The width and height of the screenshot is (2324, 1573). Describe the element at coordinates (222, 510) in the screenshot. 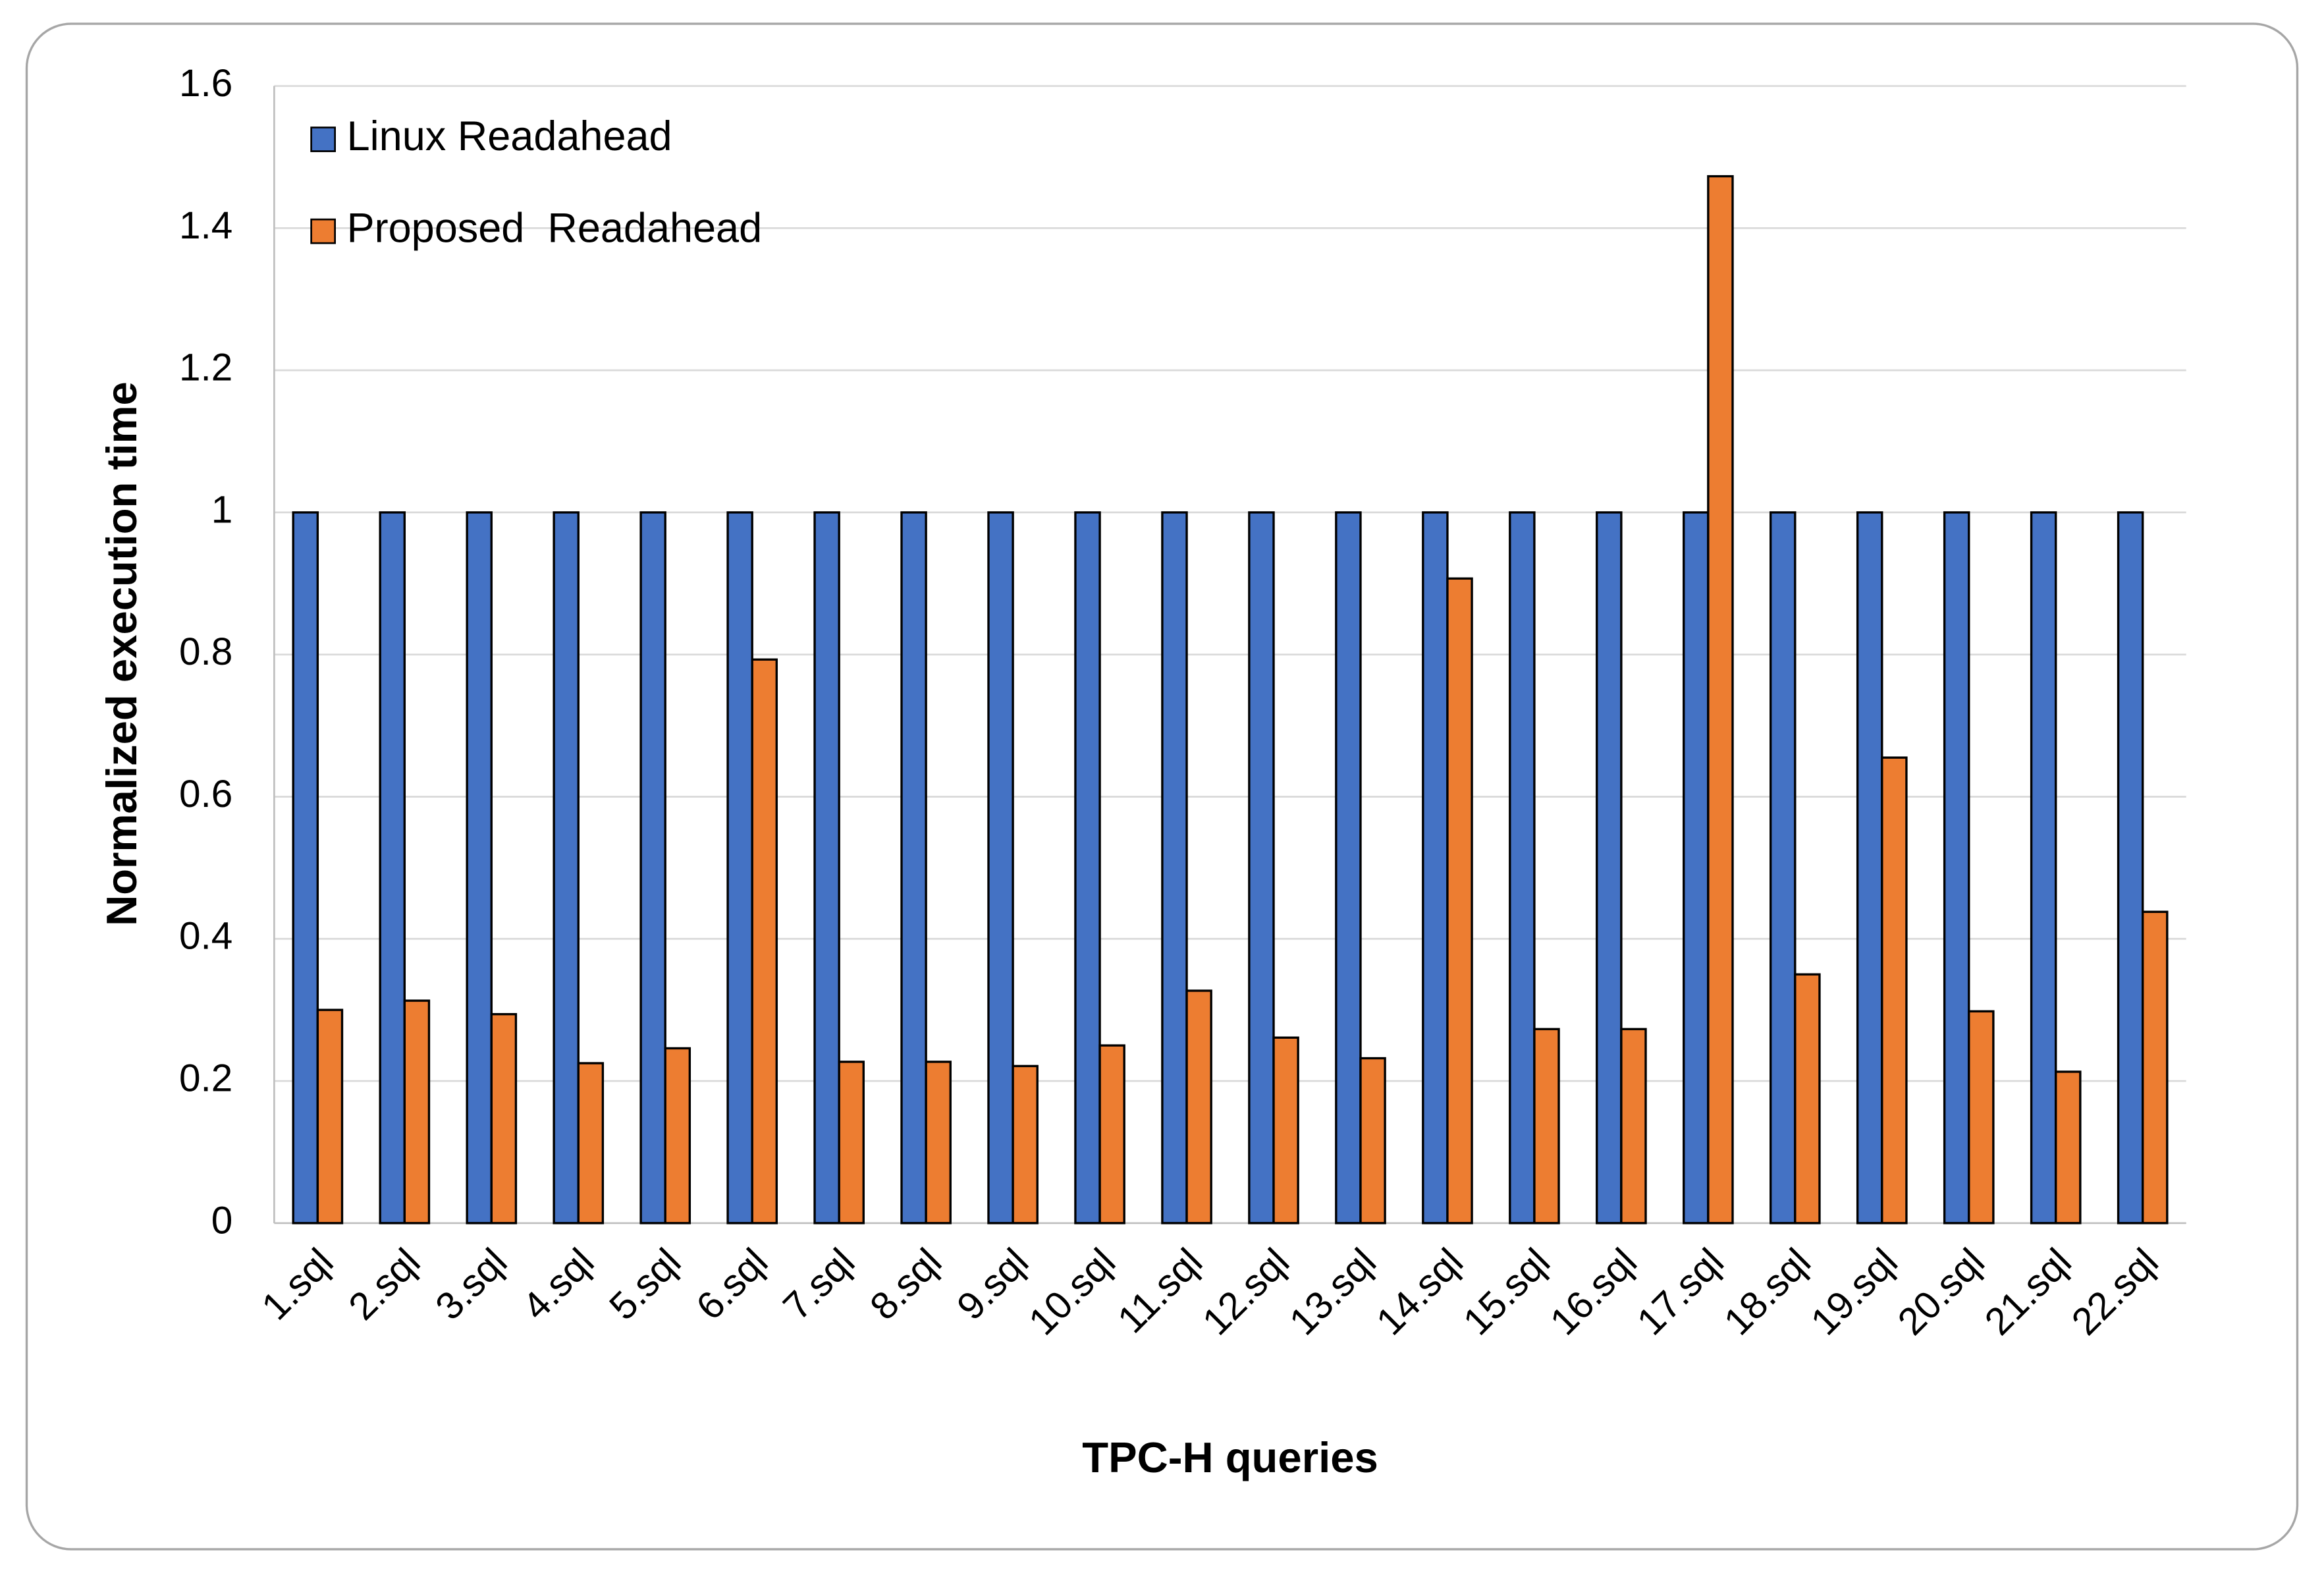

I see `y-tick-label: 1` at that location.